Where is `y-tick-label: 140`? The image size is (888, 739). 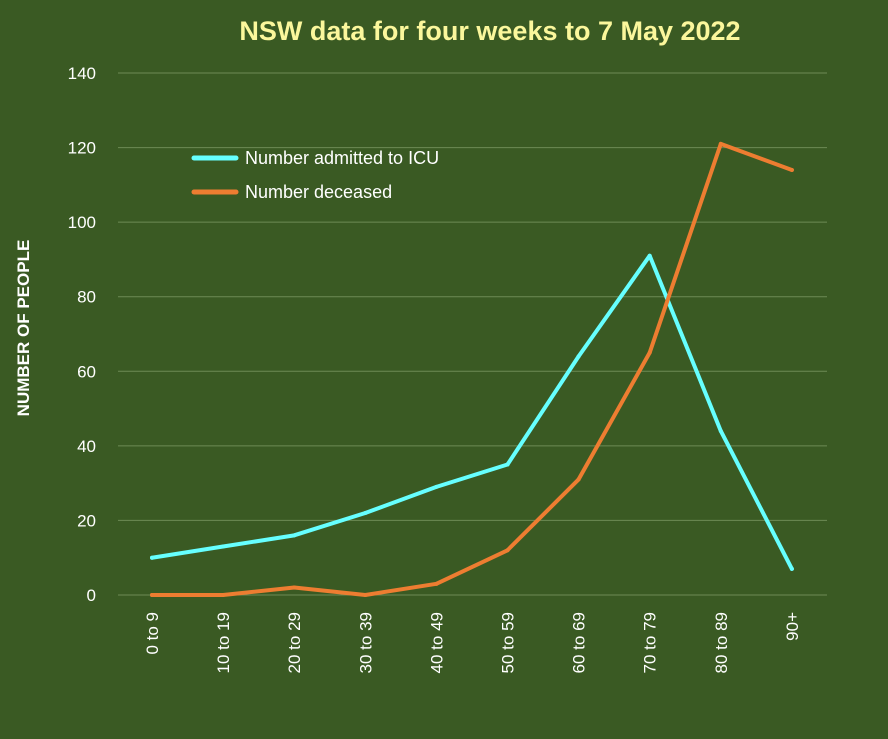 y-tick-label: 140 is located at coordinates (82, 73).